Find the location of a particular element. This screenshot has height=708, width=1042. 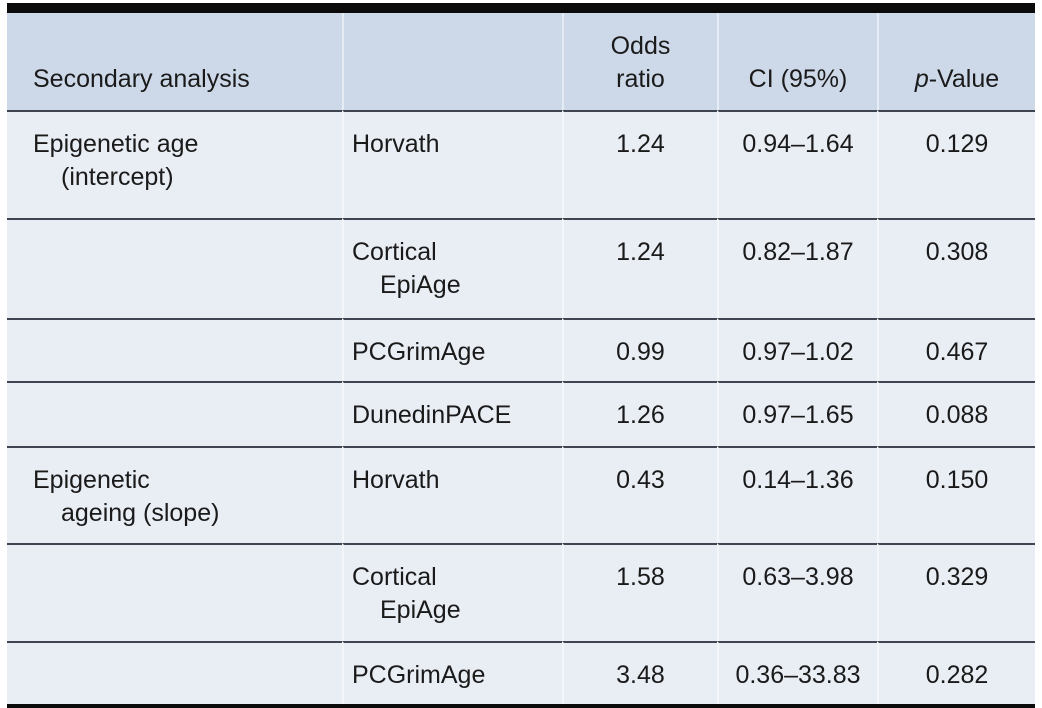

table-row: DunedinPACE 1.26 0.97–1.65 0.088 is located at coordinates (521, 413).